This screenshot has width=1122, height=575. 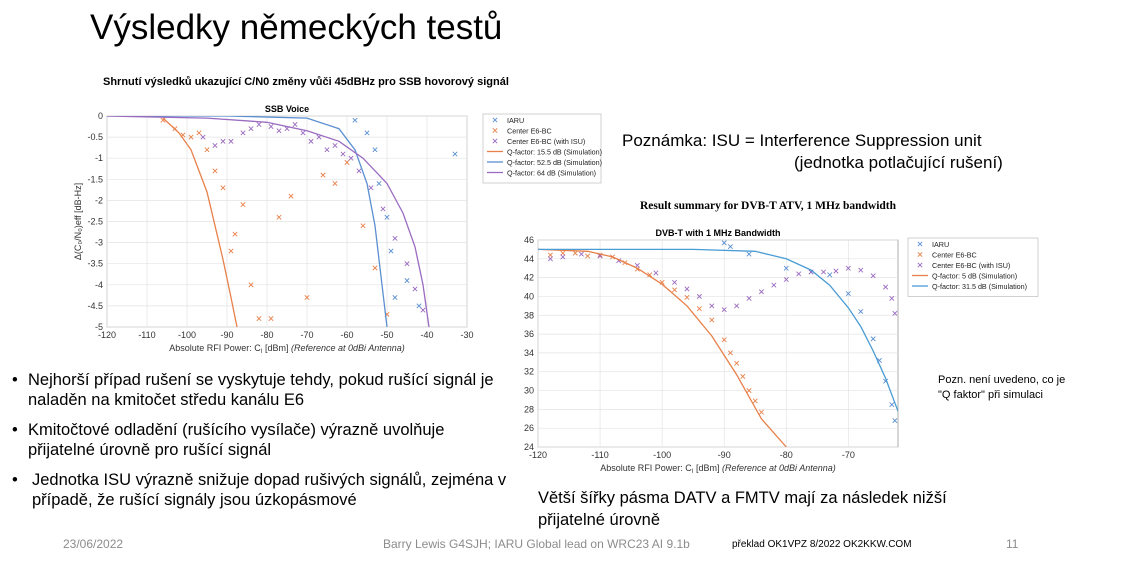 What do you see at coordinates (822, 544) in the screenshot?
I see `footer-translator: překlad OK1VPZ 8/2022 OK2KKW.COM` at bounding box center [822, 544].